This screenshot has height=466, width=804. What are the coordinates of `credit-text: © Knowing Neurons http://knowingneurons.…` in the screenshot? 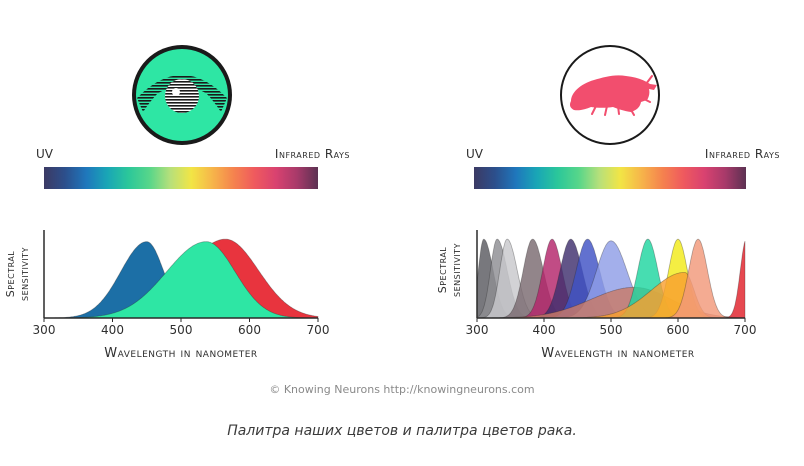 It's located at (402, 389).